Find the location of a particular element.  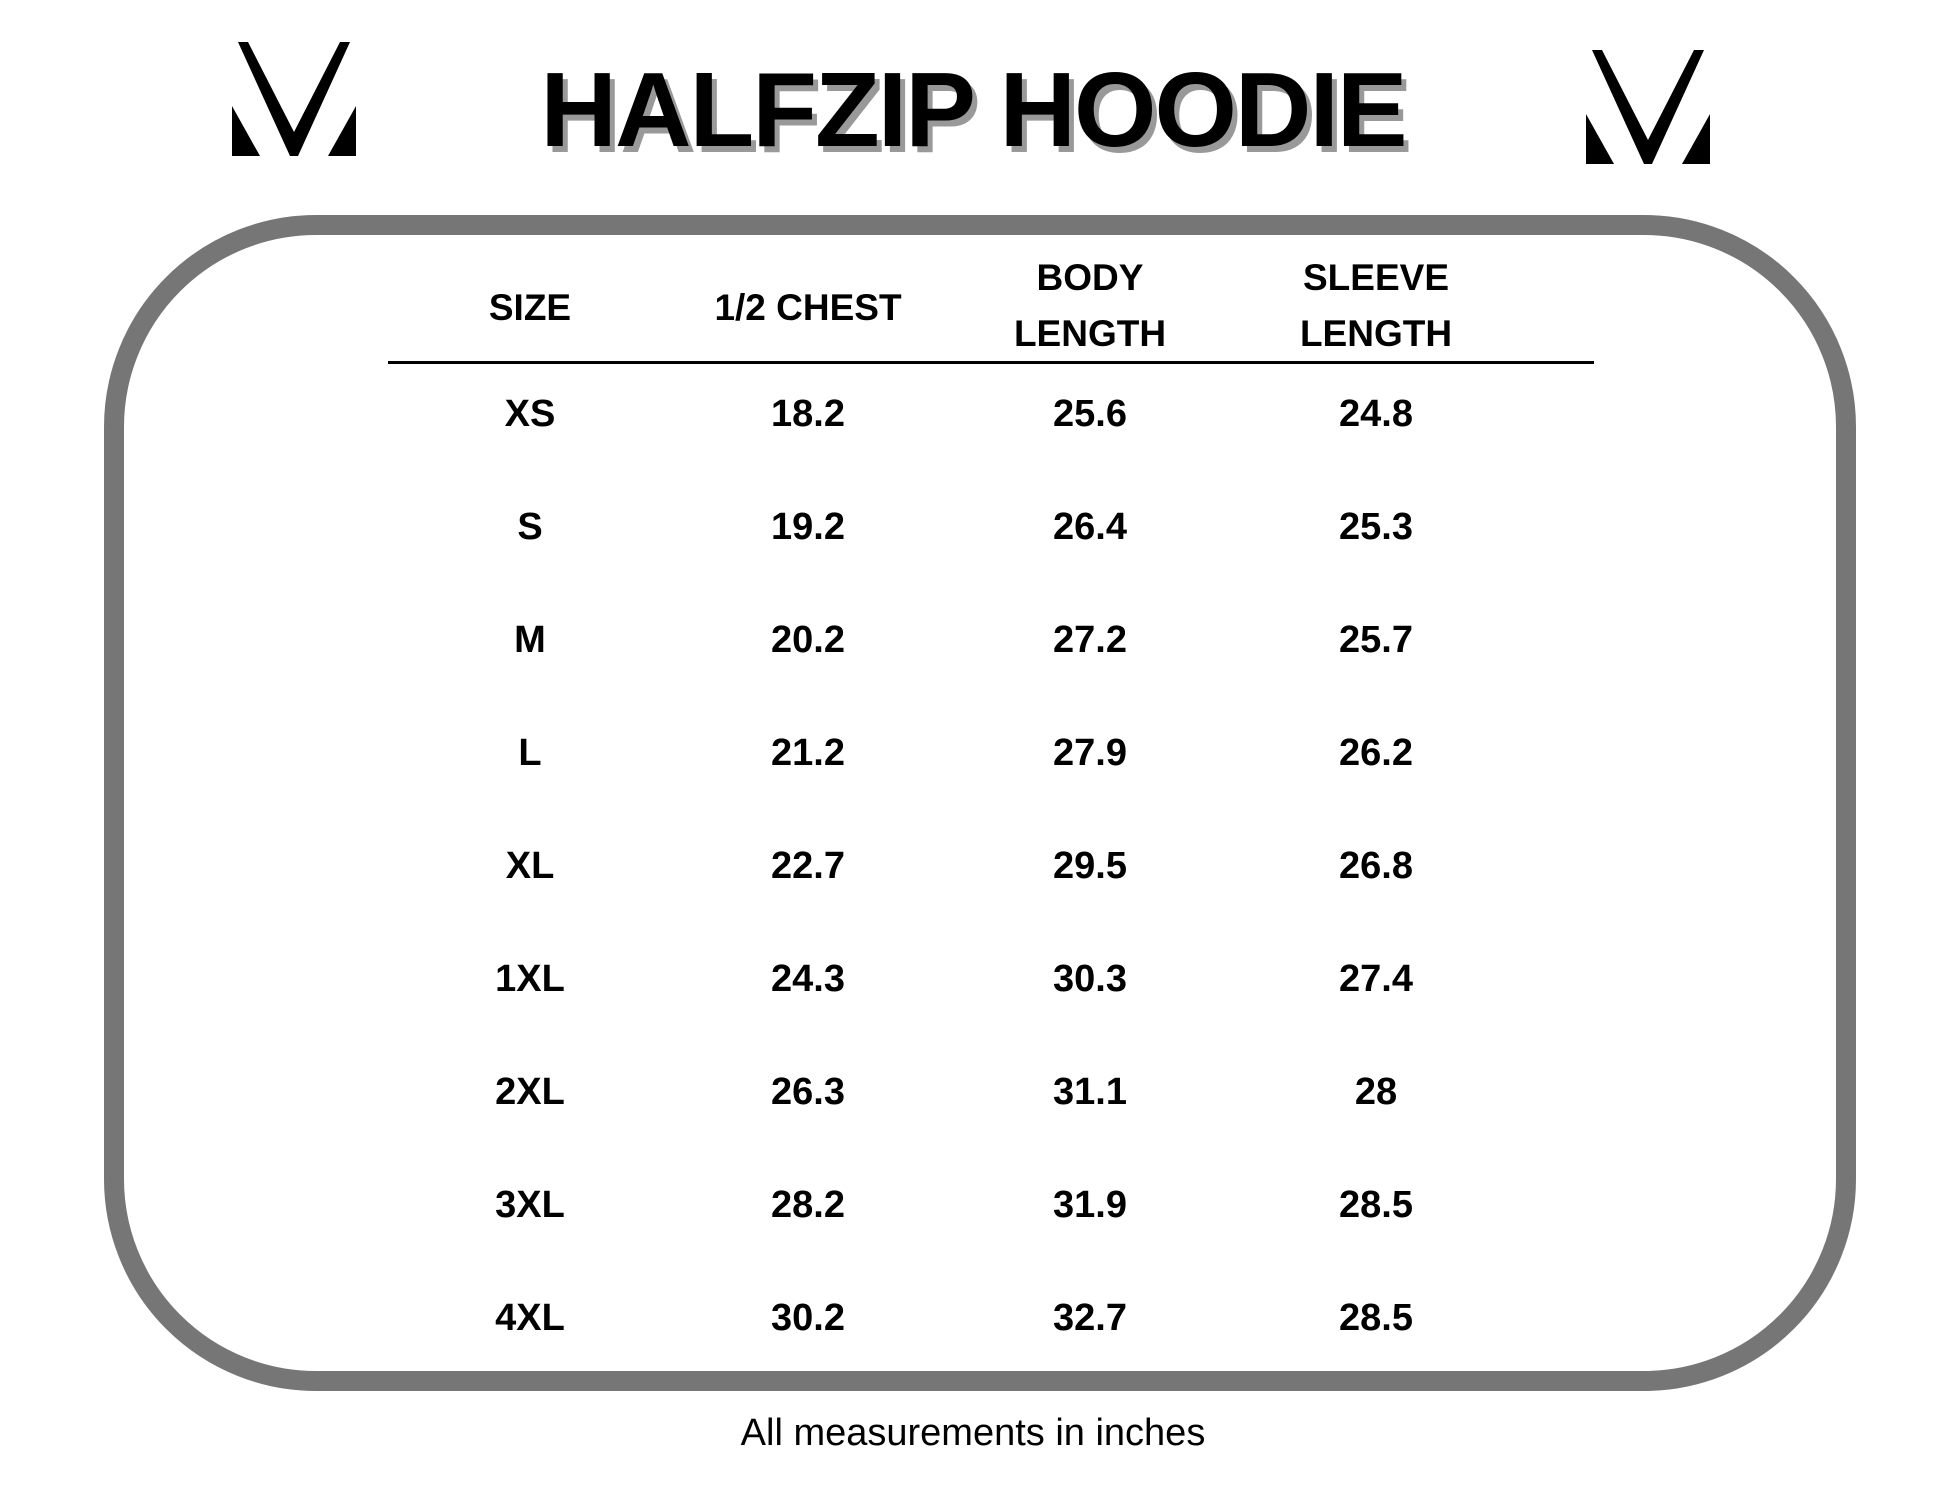

cell-size: XL is located at coordinates (530, 866).